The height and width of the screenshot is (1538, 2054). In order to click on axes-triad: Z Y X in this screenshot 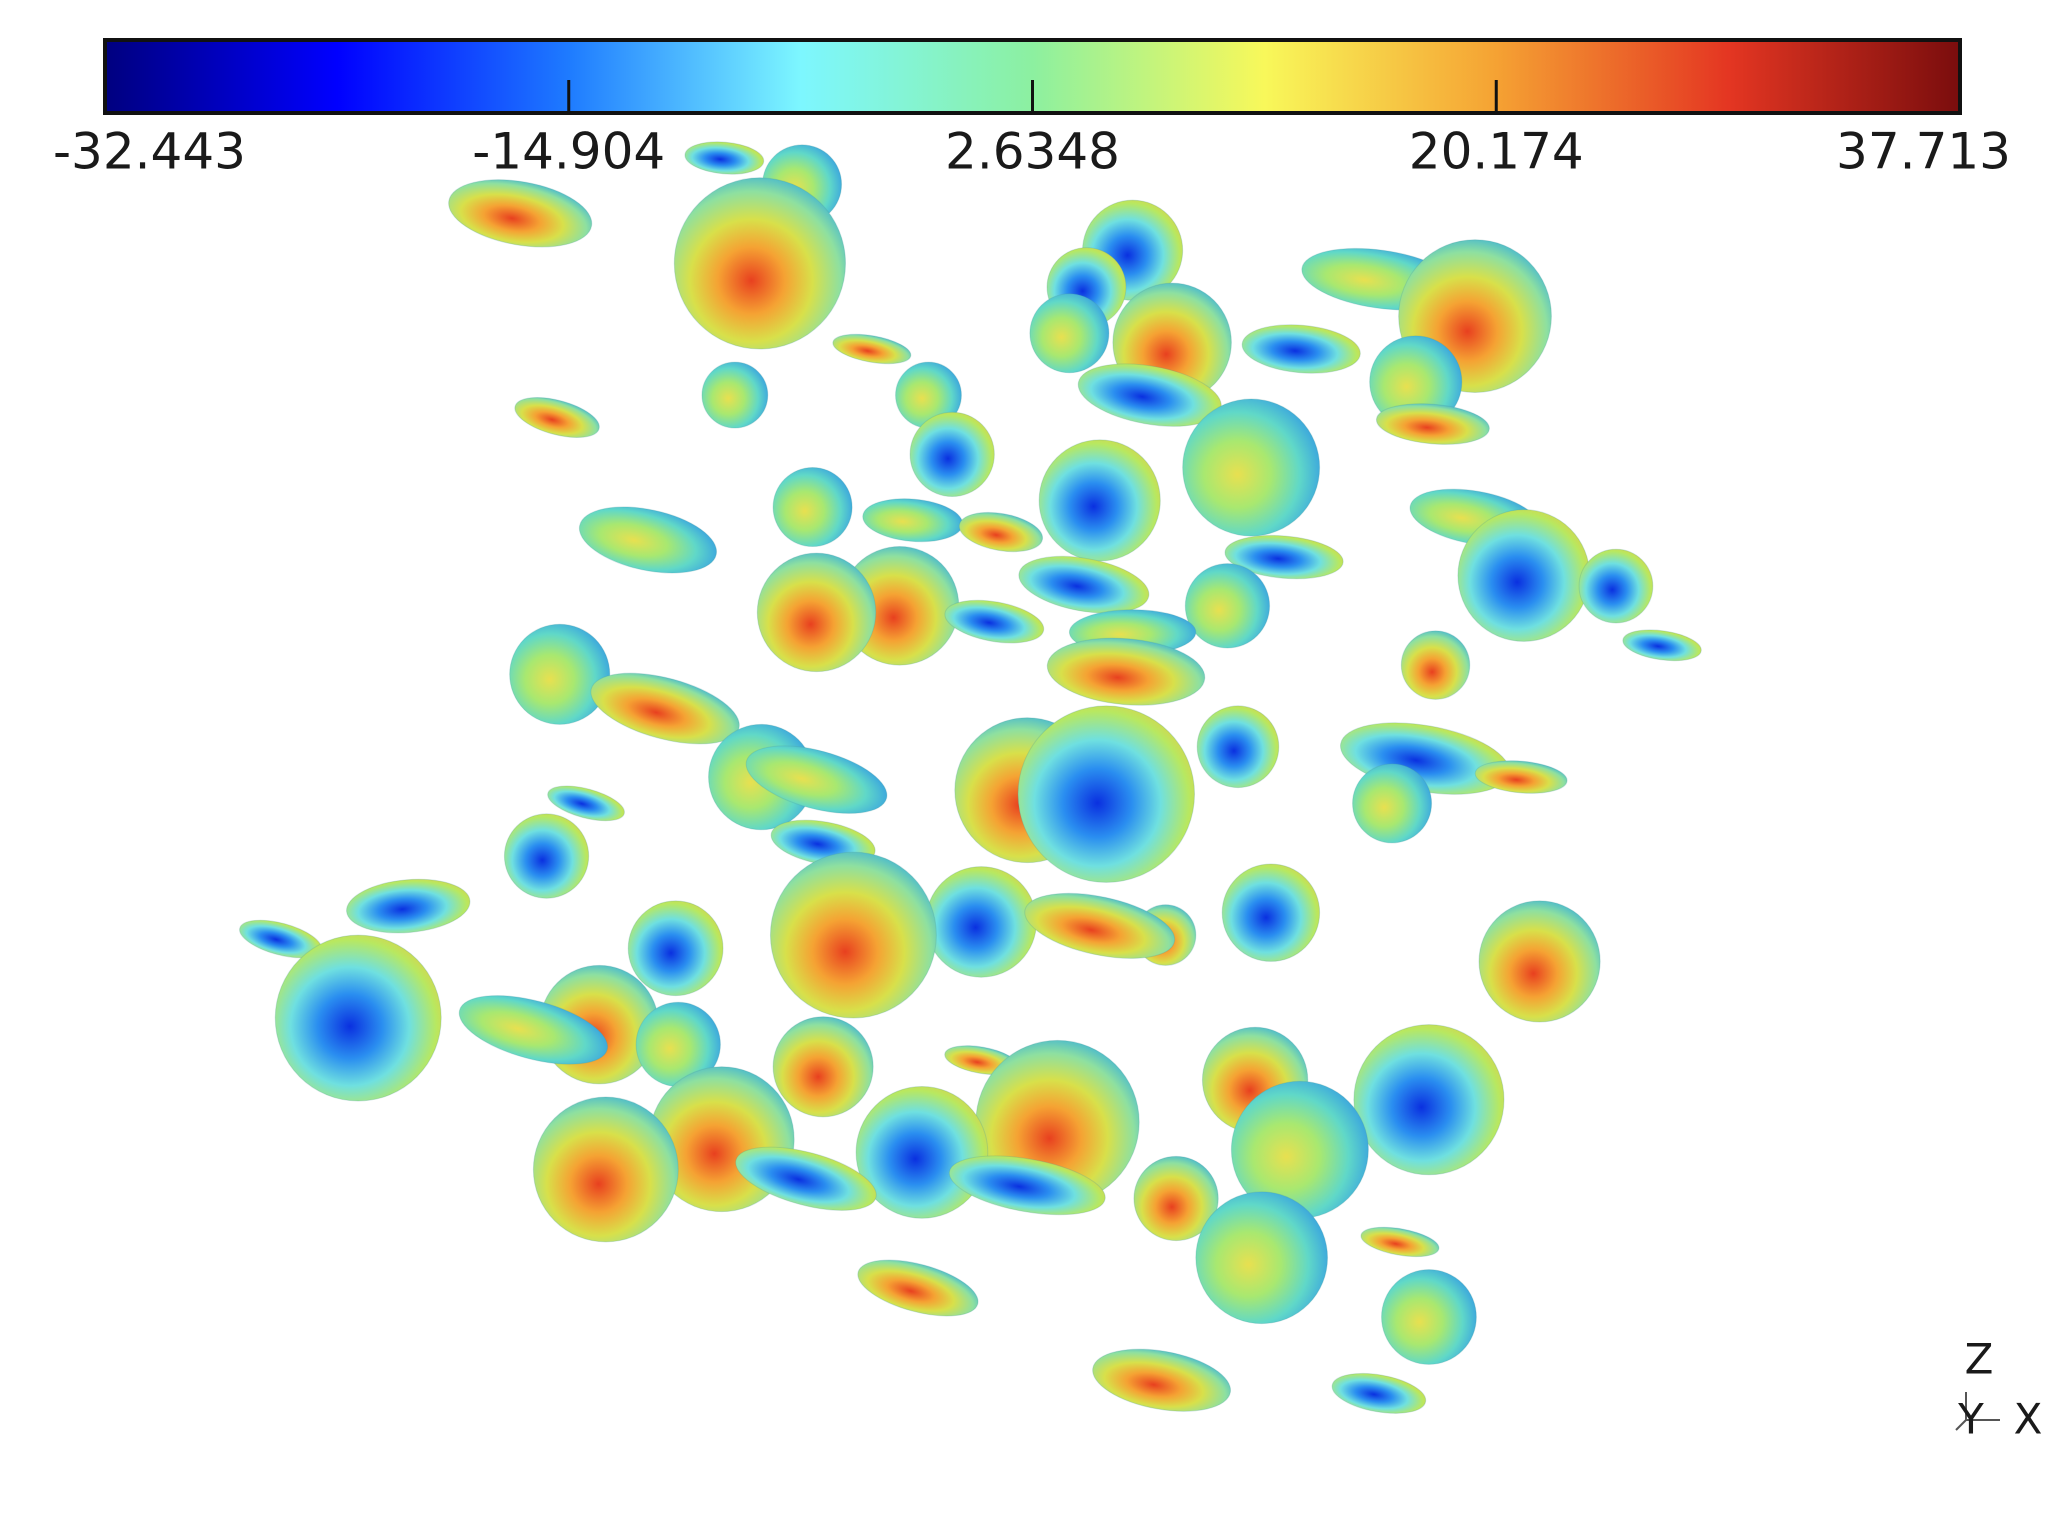, I will do `click(1999, 1389)`.